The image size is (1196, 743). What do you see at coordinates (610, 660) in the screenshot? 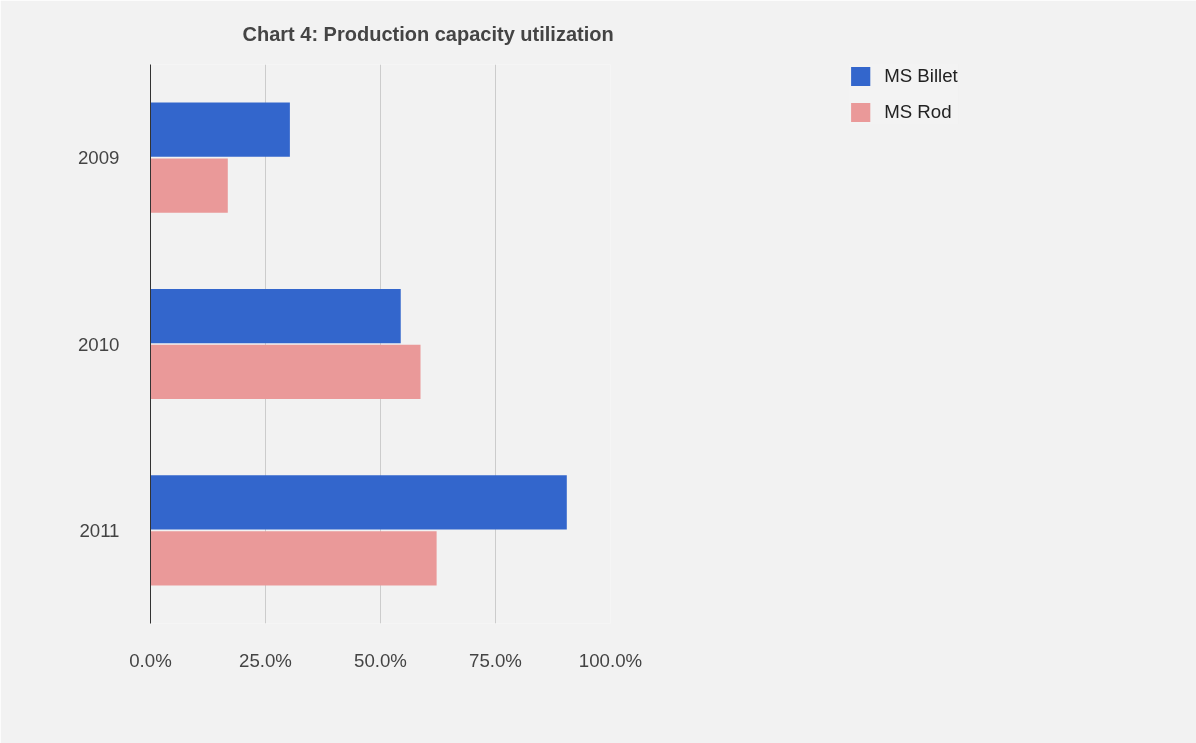
I see `x-tick-label: 100.0%` at bounding box center [610, 660].